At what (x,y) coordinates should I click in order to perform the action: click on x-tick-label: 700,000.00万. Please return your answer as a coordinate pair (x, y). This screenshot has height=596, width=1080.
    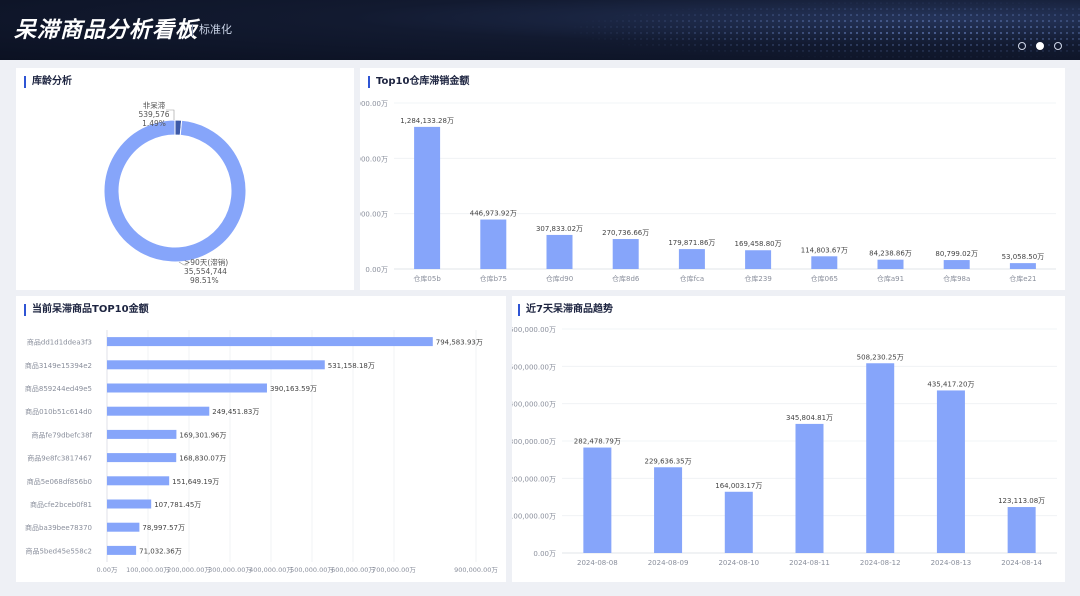
    Looking at the image, I should click on (394, 570).